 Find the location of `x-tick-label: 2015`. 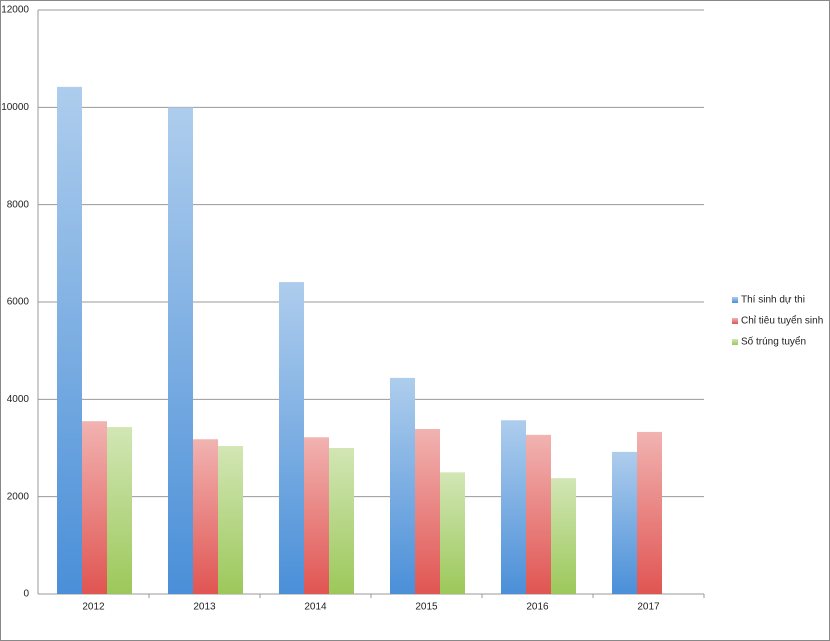

x-tick-label: 2015 is located at coordinates (426, 607).